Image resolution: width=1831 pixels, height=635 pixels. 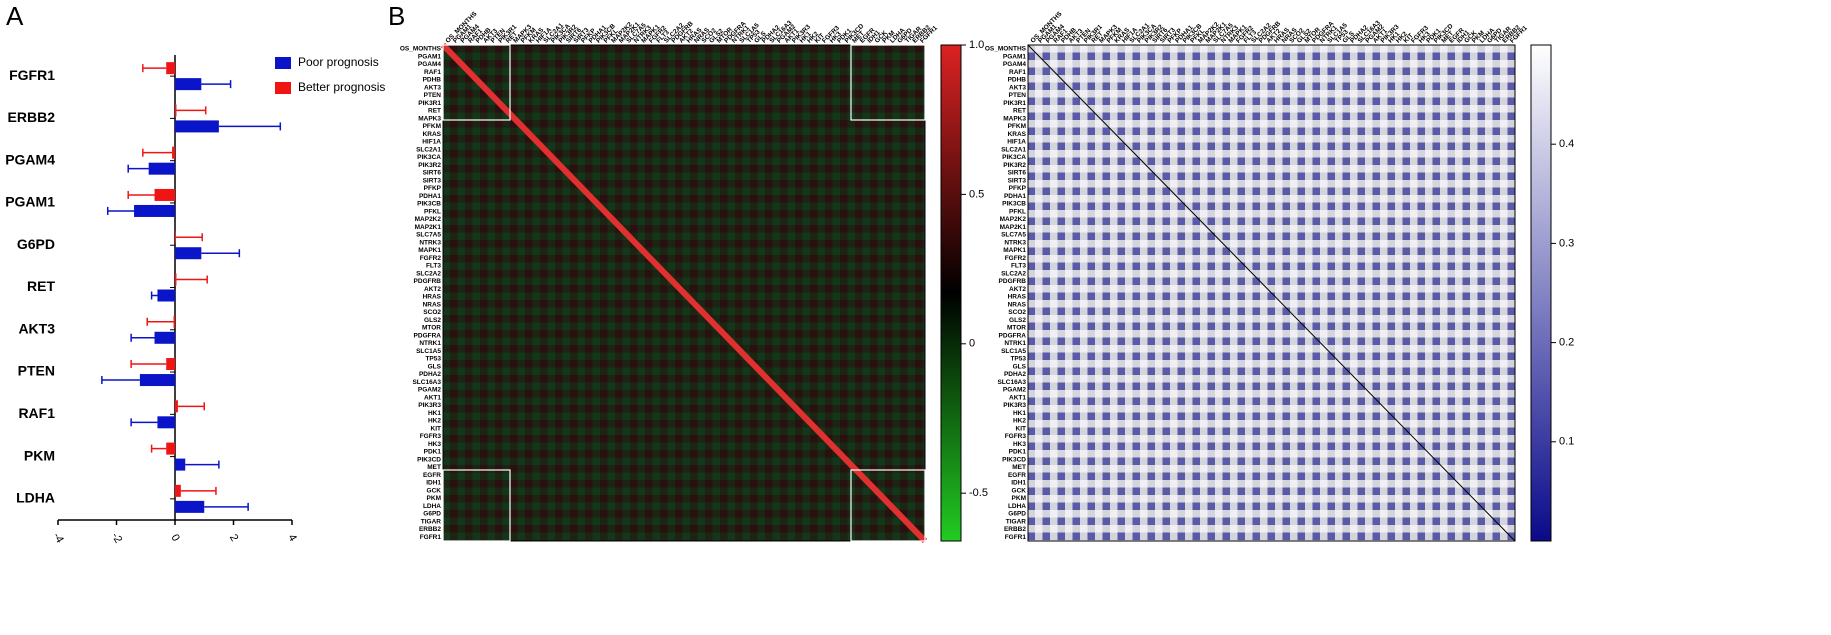 I want to click on legend-label: Better prognosis, so click(x=341, y=87).